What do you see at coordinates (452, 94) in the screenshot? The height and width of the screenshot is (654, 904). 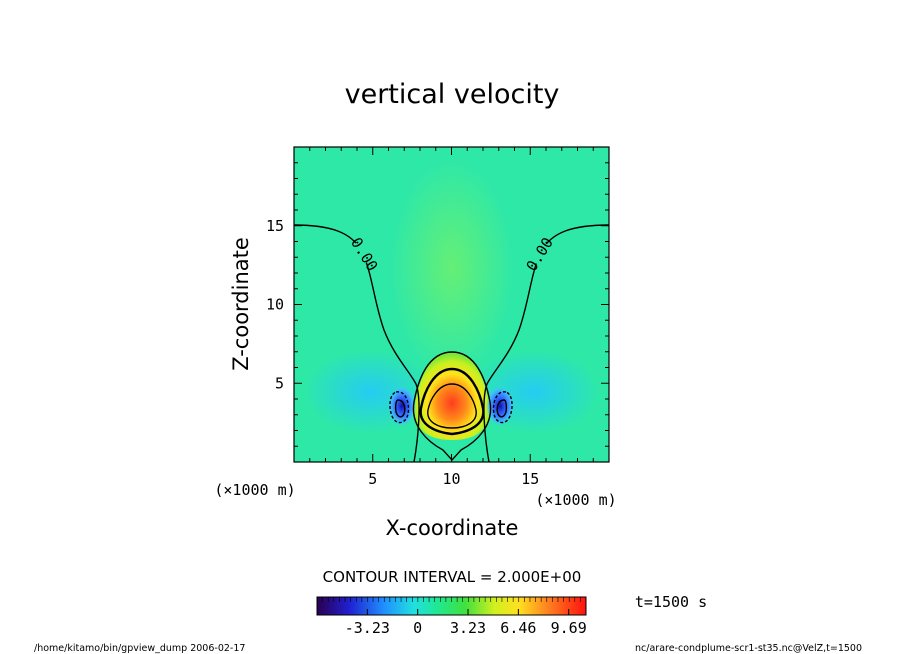 I see `chart-title: vertical velocity` at bounding box center [452, 94].